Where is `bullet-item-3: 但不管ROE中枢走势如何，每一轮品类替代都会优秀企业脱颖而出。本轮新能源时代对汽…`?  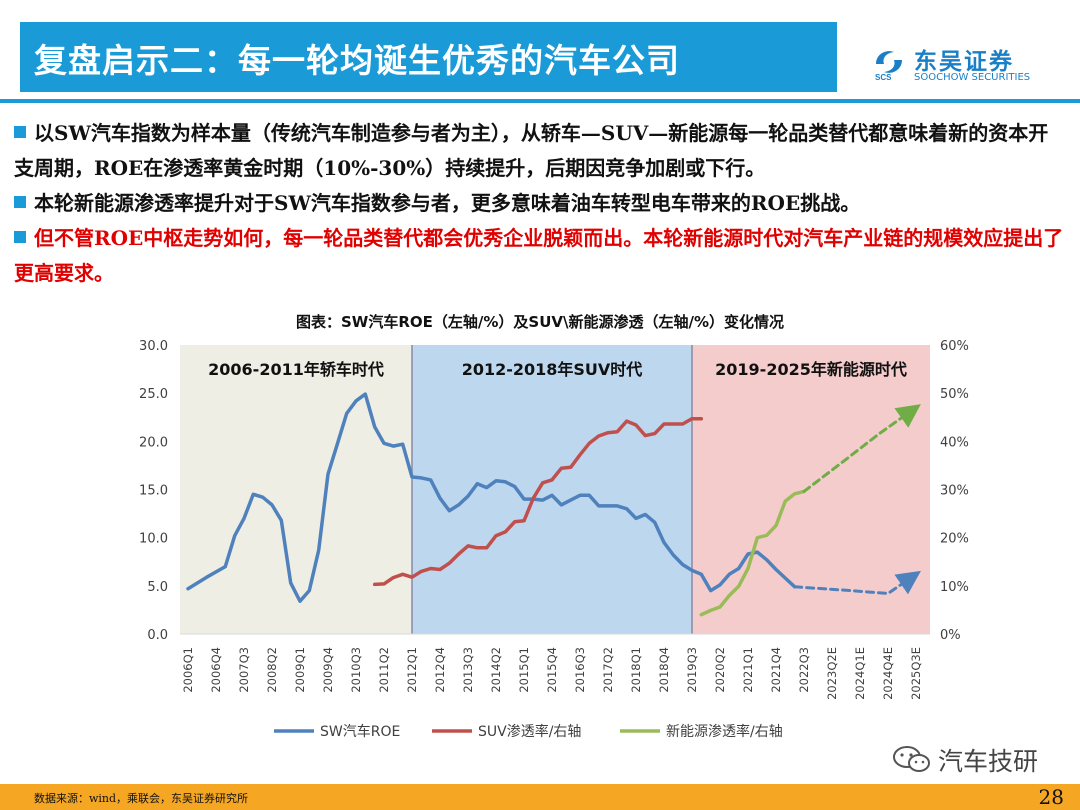
bullet-item-3: 但不管ROE中枢走势如何，每一轮品类替代都会优秀企业脱颖而出。本轮新能源时代对汽… is located at coordinates (539, 256).